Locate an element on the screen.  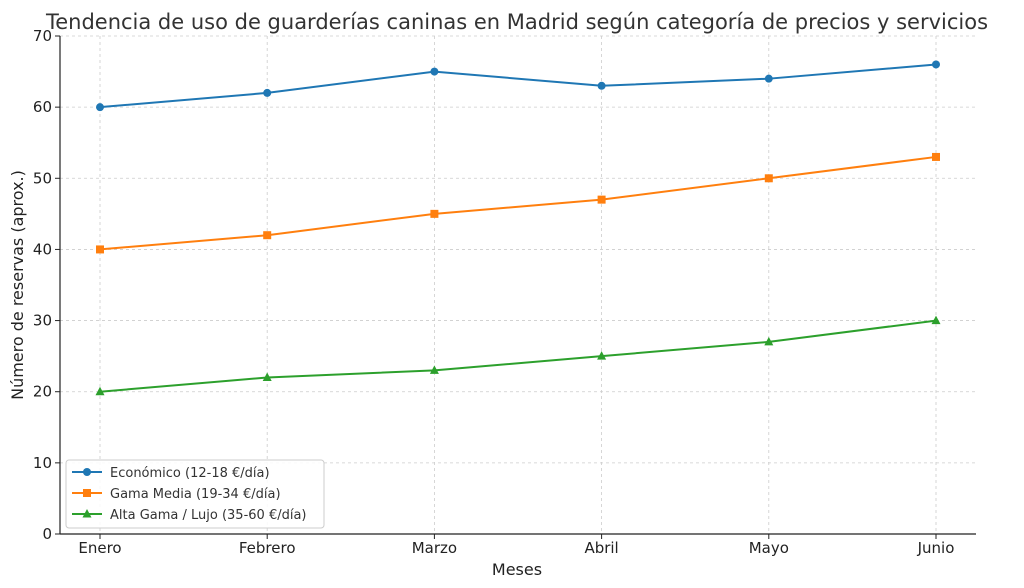
y-tick-label: 30 is located at coordinates (42, 321).